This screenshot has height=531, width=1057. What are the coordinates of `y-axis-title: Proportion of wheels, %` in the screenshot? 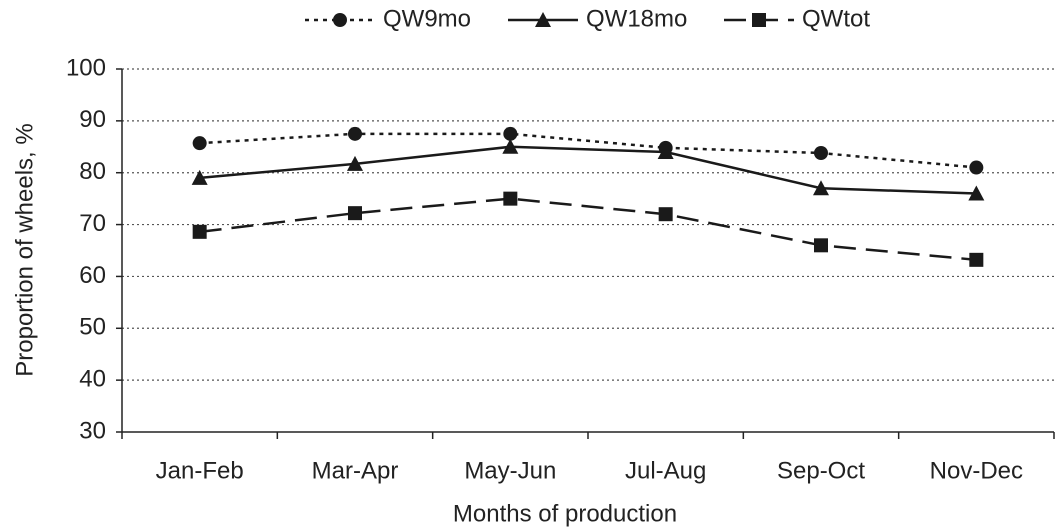 It's located at (24, 249).